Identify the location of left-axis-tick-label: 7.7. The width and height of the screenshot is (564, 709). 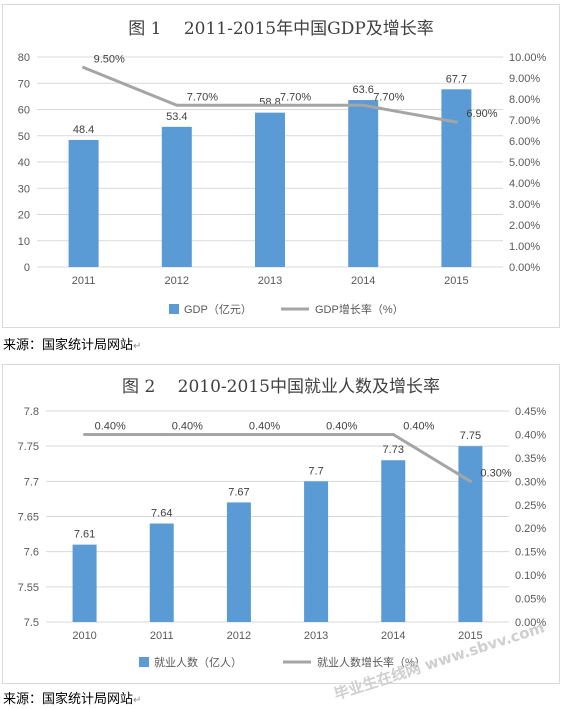
(31, 482).